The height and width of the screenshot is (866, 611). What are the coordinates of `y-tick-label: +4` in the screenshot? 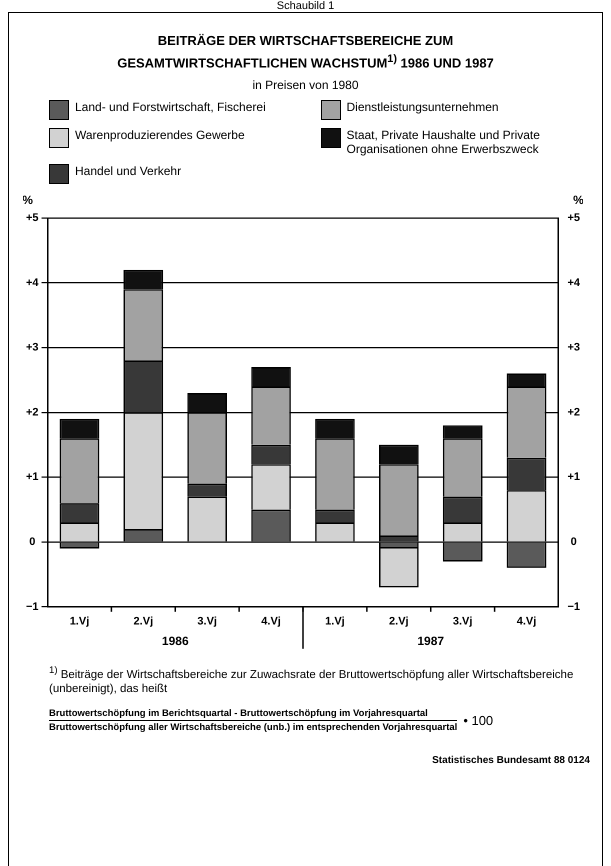 It's located at (33, 283).